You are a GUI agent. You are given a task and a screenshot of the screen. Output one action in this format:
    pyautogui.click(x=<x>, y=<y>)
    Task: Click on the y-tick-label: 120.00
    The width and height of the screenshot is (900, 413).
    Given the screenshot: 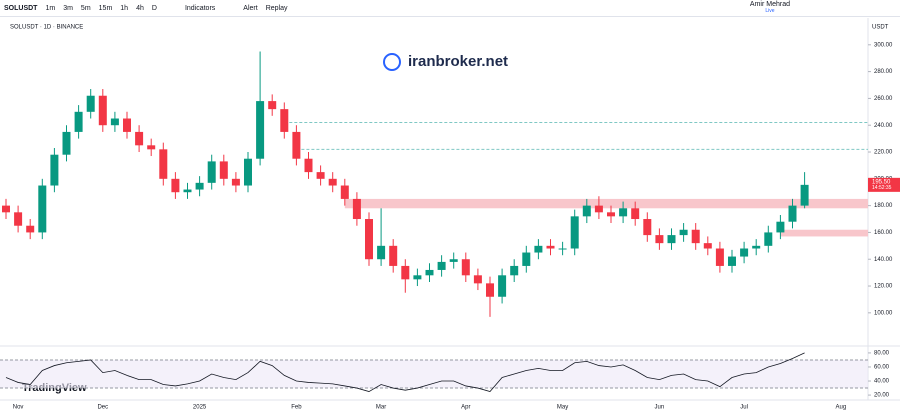 What is the action you would take?
    pyautogui.click(x=883, y=287)
    